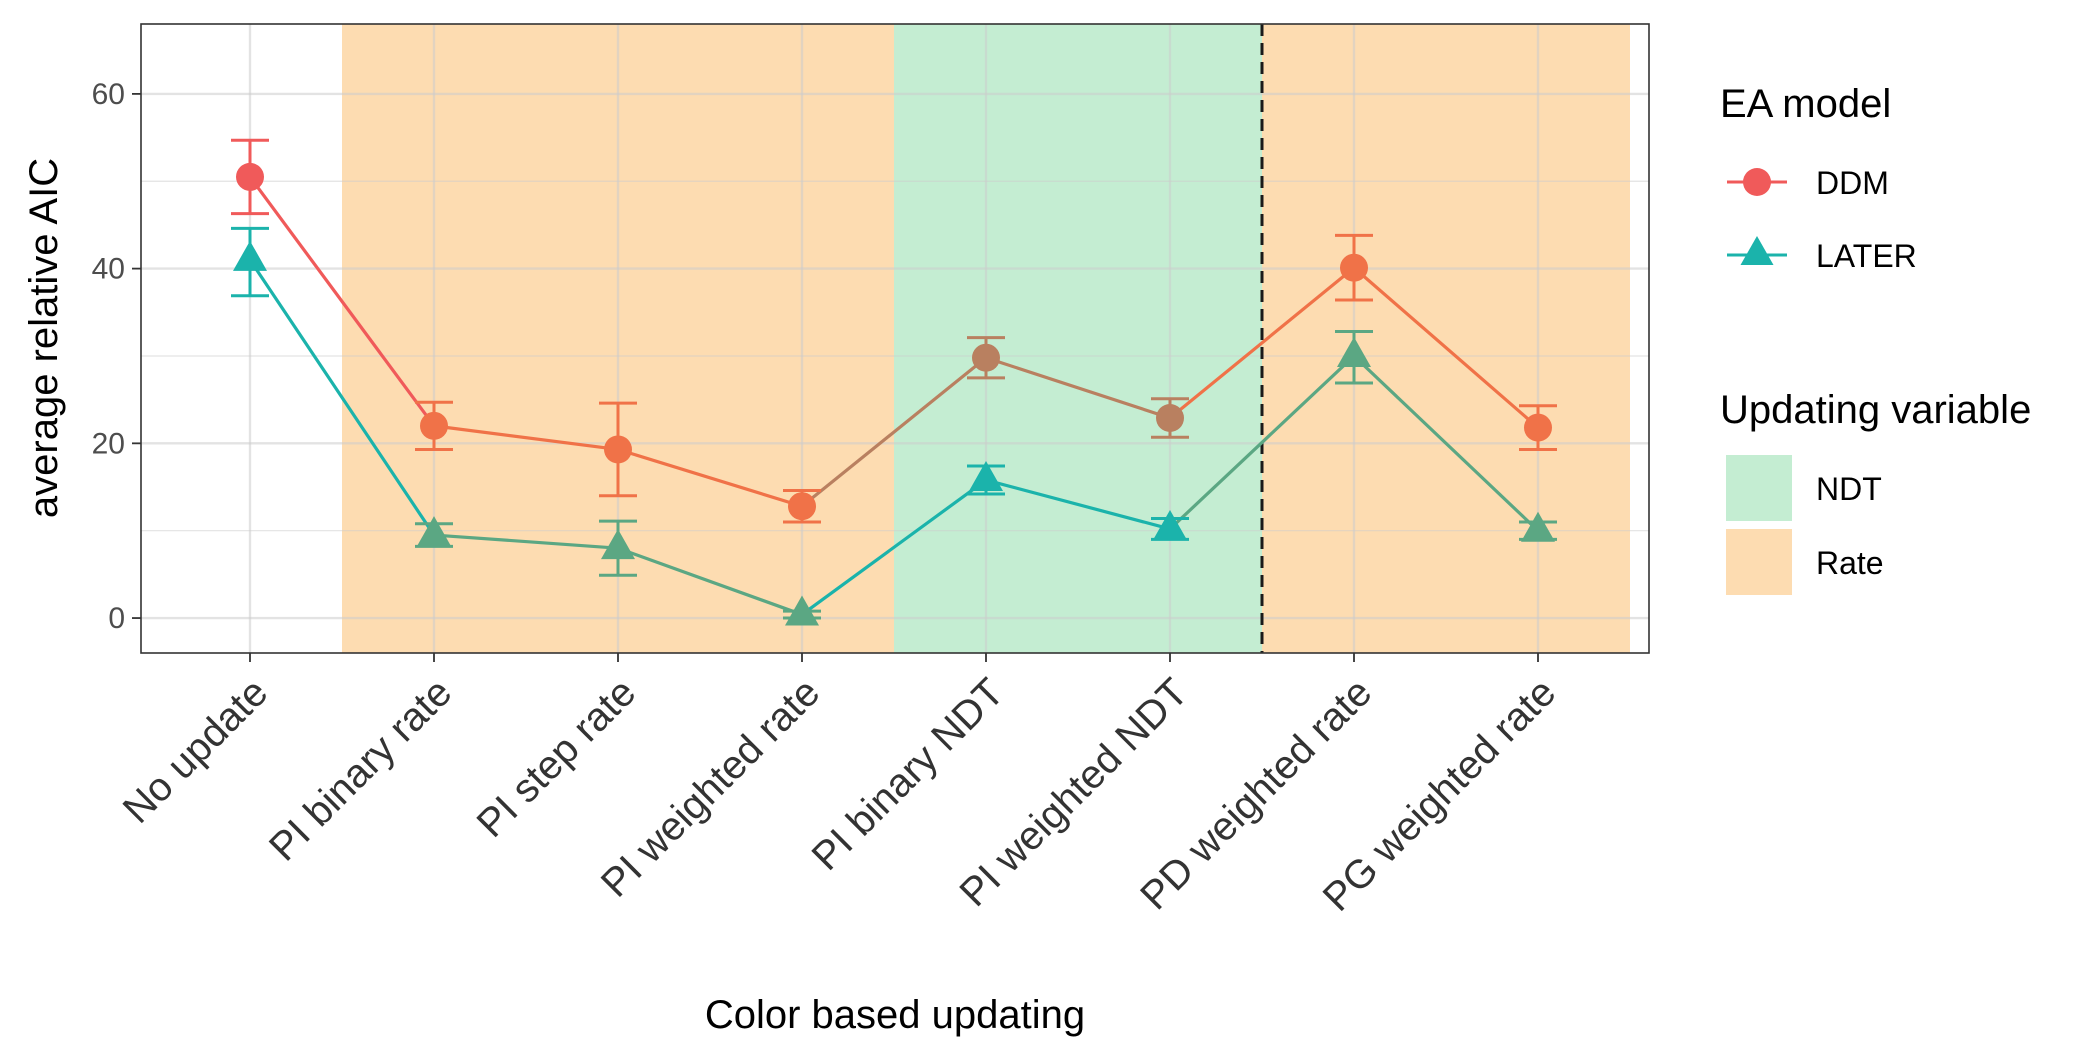 The height and width of the screenshot is (1050, 2100). I want to click on y-axis-ticks: 0 20 40 60, so click(116, 356).